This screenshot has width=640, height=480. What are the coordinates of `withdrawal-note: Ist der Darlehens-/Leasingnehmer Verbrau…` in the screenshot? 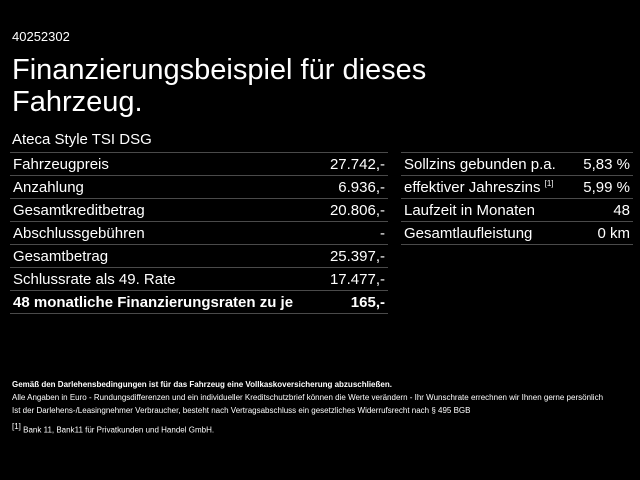 It's located at (241, 410).